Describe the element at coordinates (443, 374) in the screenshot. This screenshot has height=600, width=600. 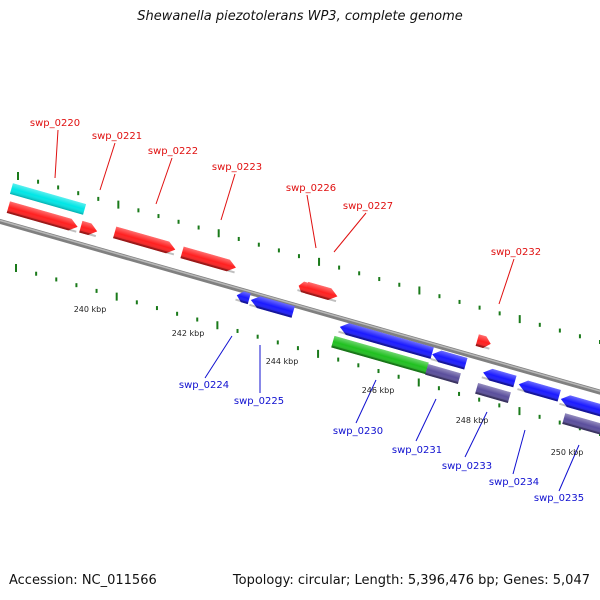
I see `pseudo-feature-a` at that location.